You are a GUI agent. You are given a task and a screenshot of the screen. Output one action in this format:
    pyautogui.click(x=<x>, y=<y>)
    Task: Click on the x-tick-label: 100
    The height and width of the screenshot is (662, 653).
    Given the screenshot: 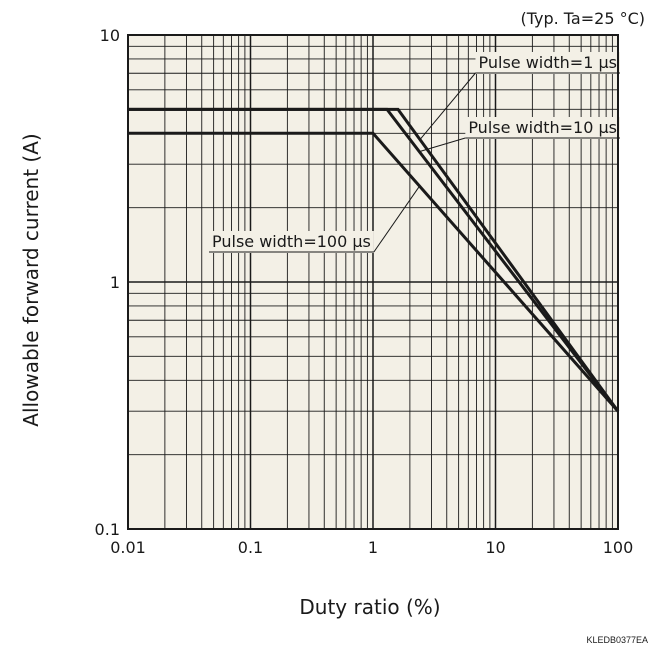 What is the action you would take?
    pyautogui.click(x=618, y=547)
    